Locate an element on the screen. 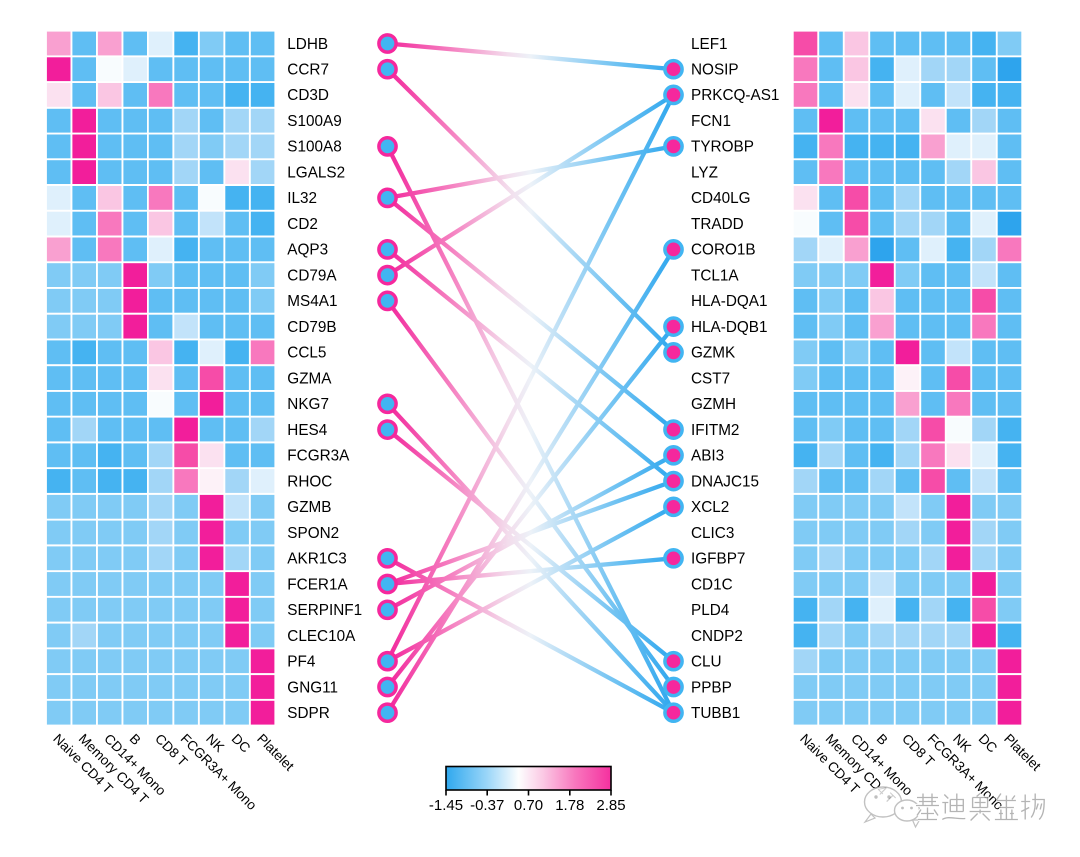 The width and height of the screenshot is (1080, 857). svg-text: XCL2 is located at coordinates (710, 507).